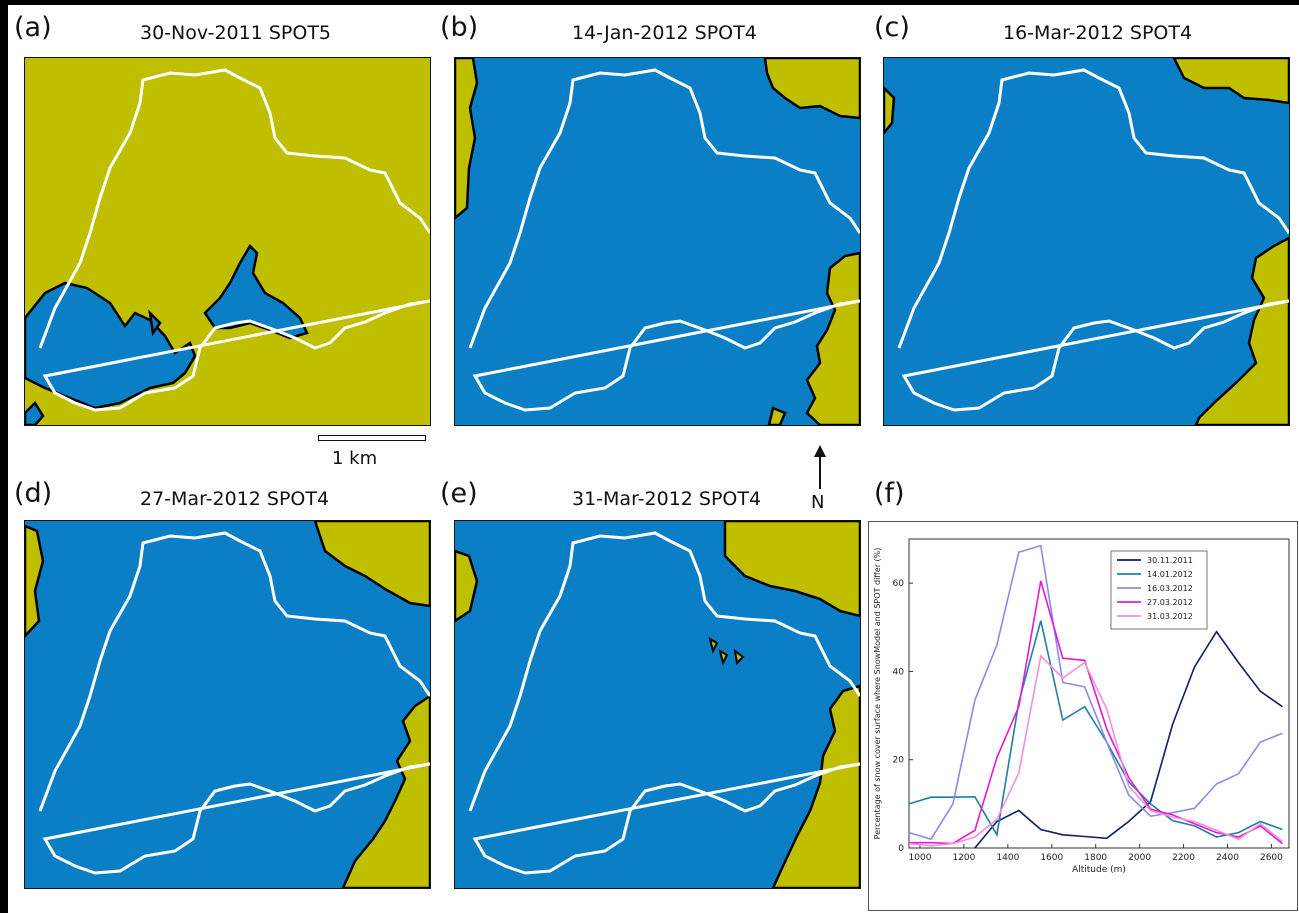  Describe the element at coordinates (459, 493) in the screenshot. I see `panel-e-label: (e)` at that location.